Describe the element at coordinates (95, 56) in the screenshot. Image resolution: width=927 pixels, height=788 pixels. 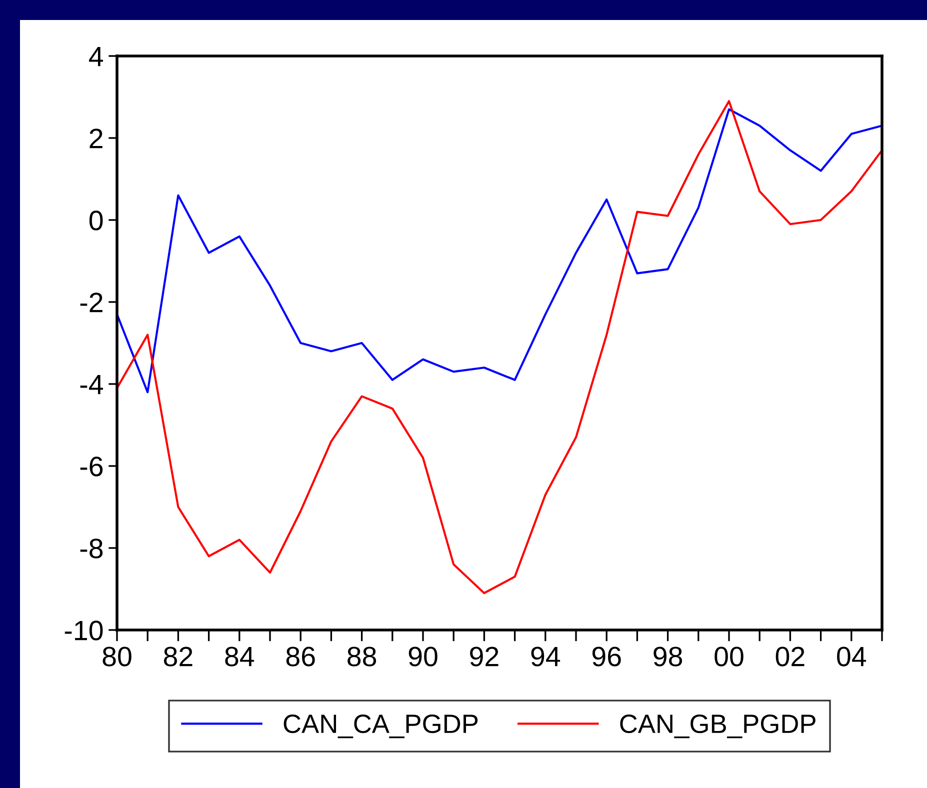
I see `y-tick-label: 4` at that location.